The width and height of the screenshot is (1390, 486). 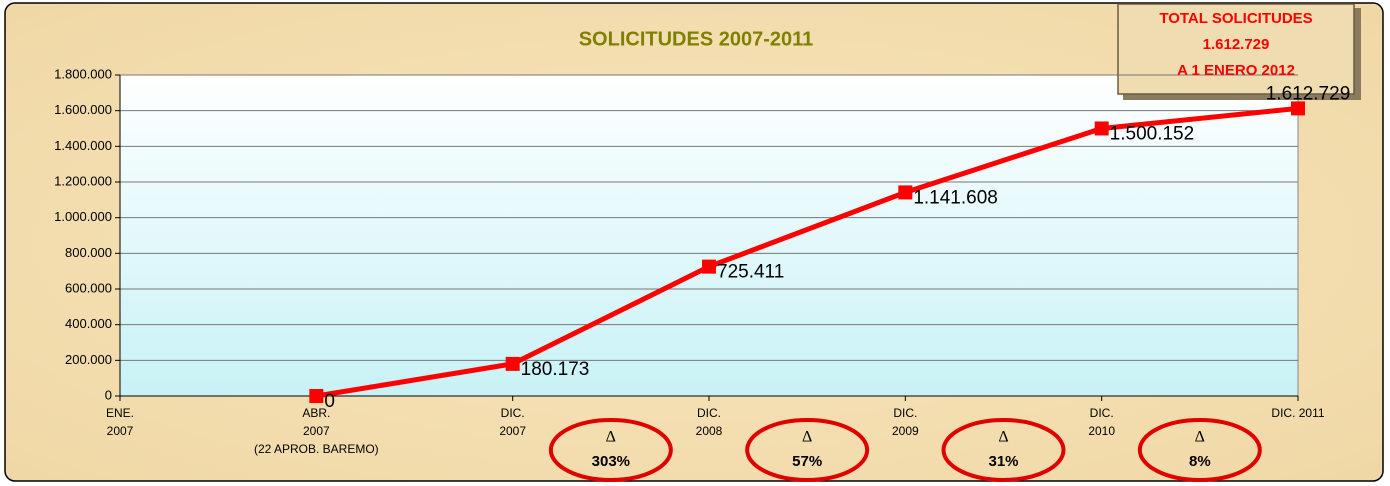 What do you see at coordinates (1101, 422) in the screenshot?
I see `x-tick-label: DIC. 2010` at bounding box center [1101, 422].